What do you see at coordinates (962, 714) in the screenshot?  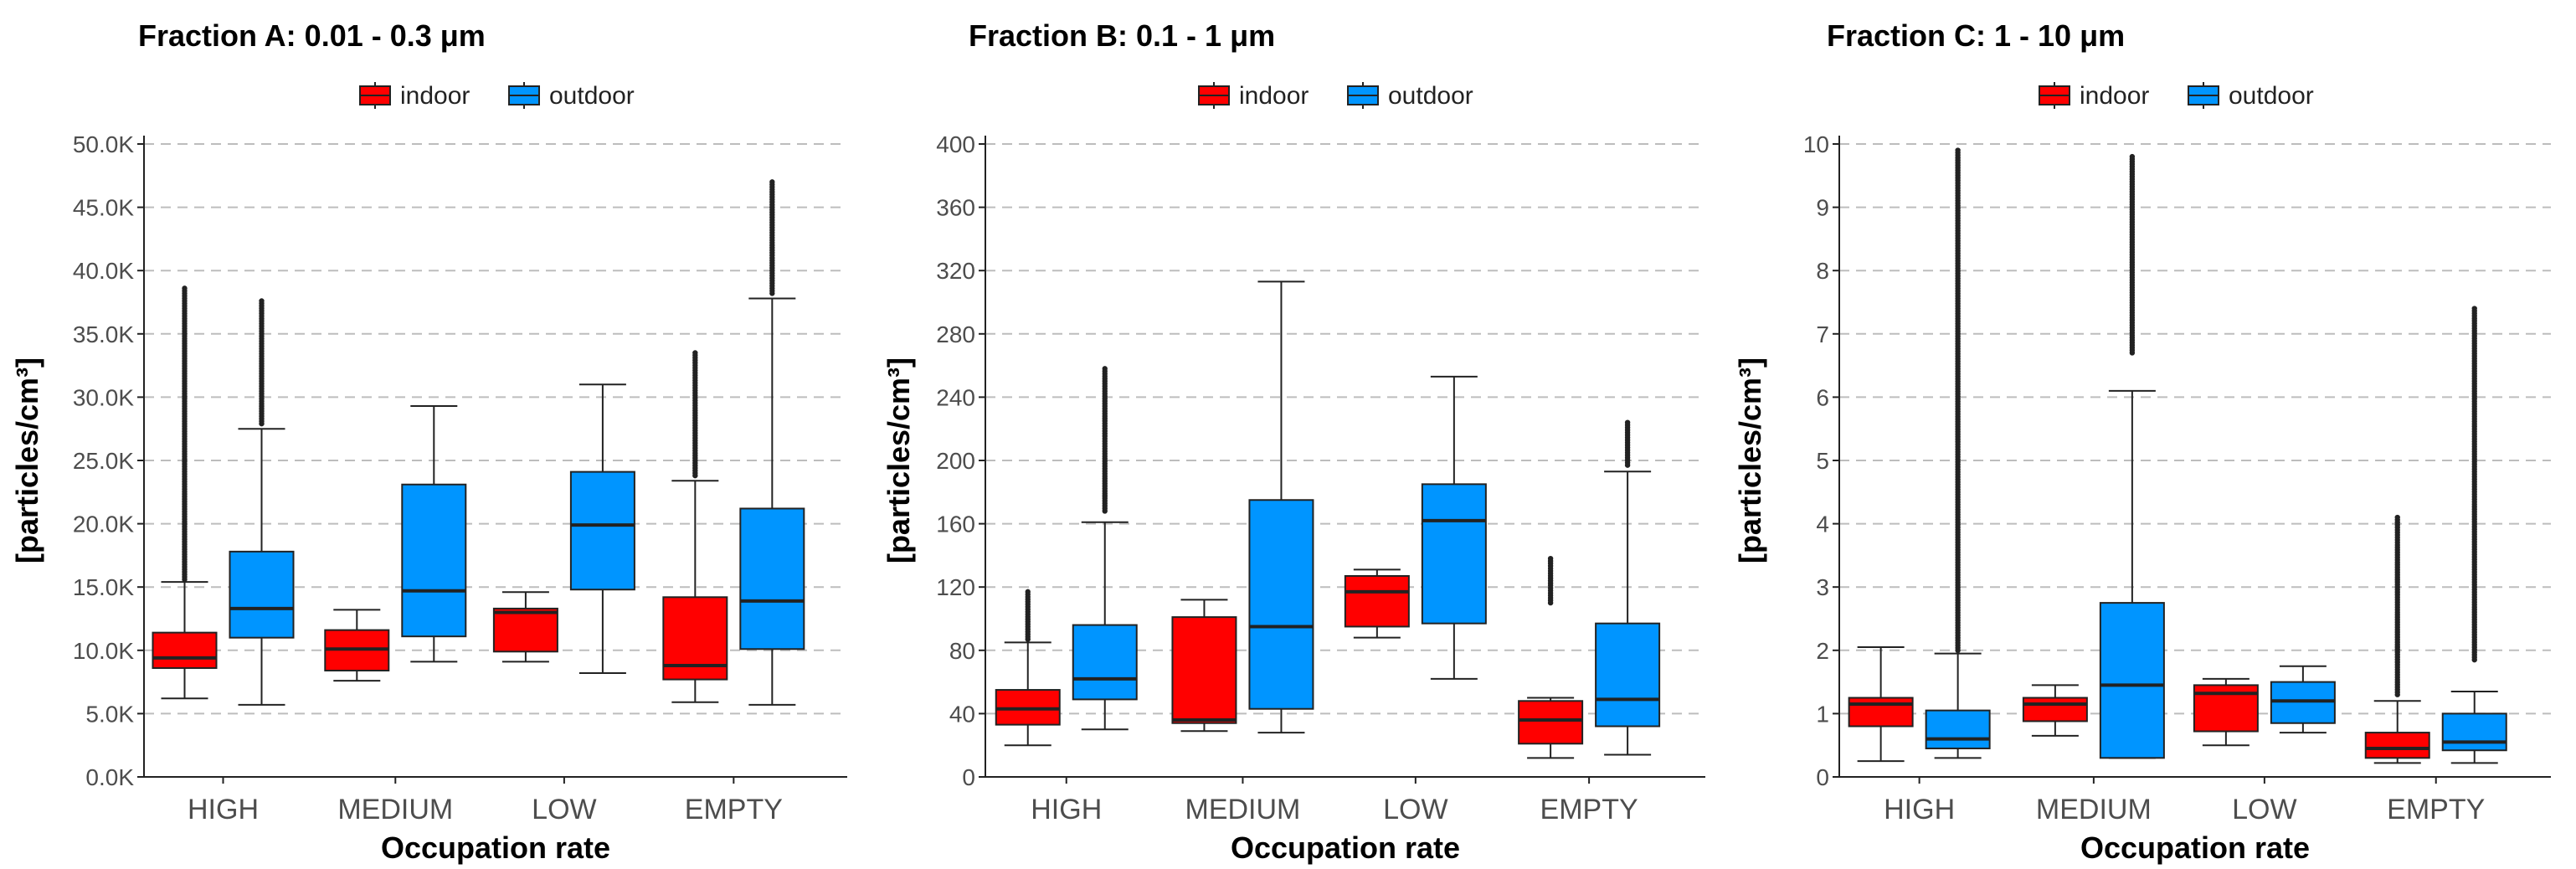 I see `y-tick-label: 40` at bounding box center [962, 714].